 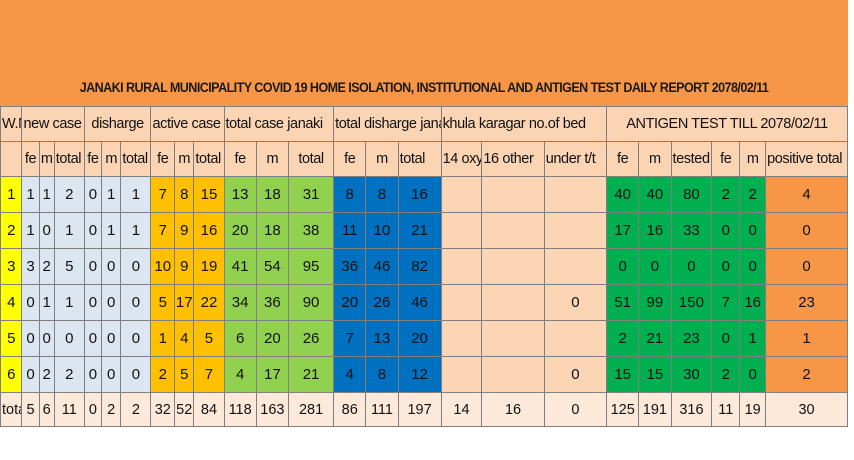 I want to click on table-row: 6 0 2 2 0 0 0 2 5 7 4 17 21 4 8 12 0 15 15 30 2 0 2, so click(x=424, y=374).